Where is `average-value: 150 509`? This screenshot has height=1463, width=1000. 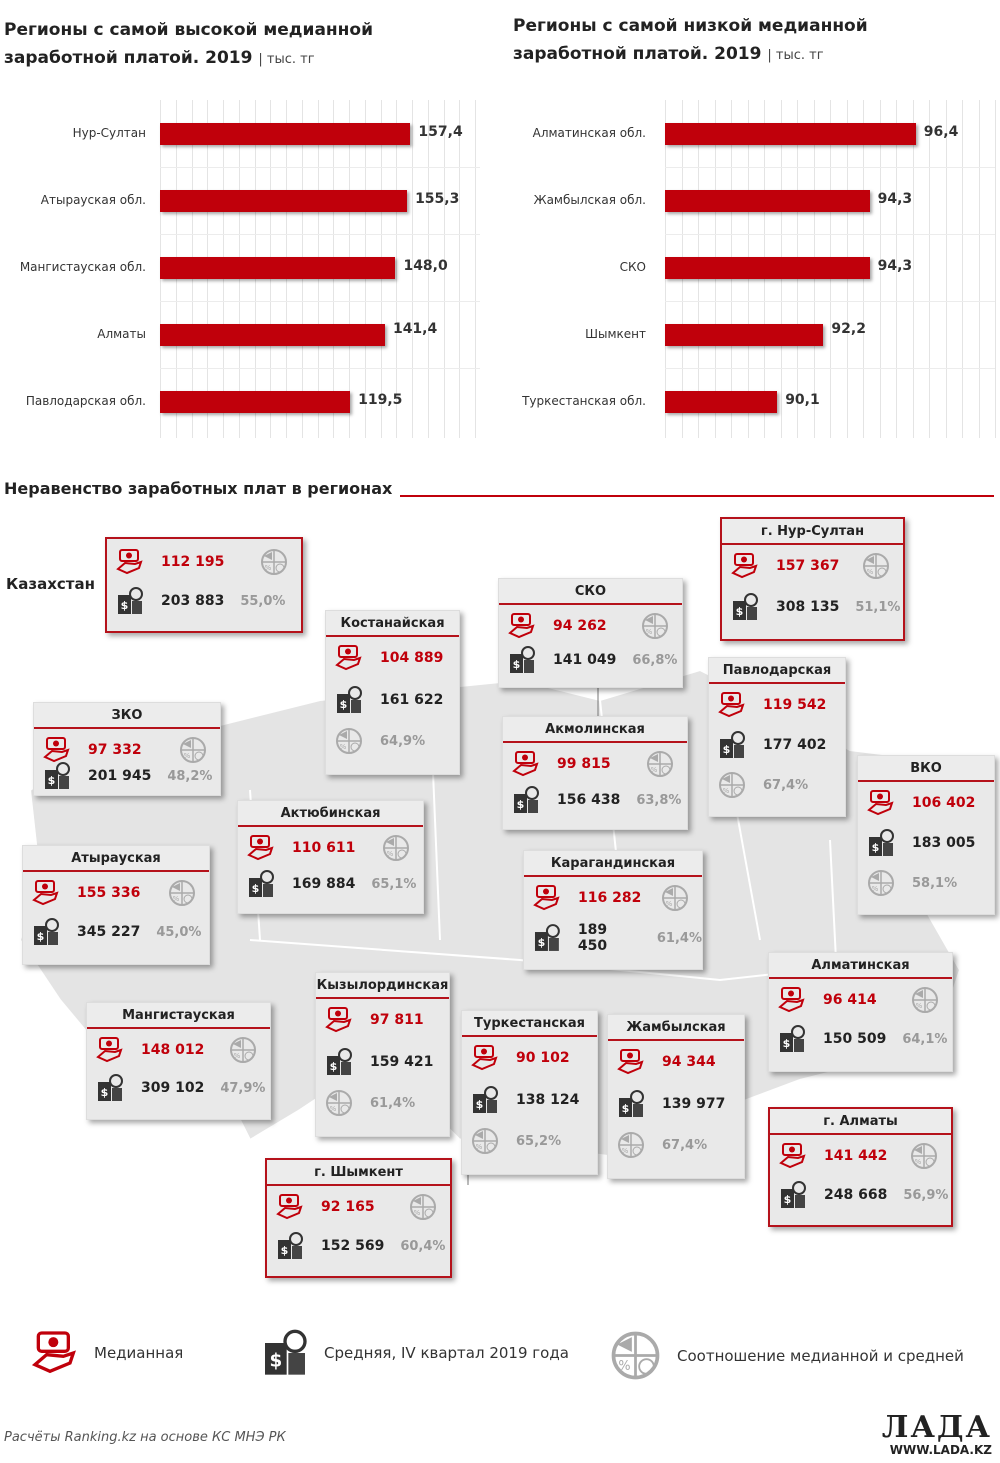
average-value: 150 509 is located at coordinates (855, 1039).